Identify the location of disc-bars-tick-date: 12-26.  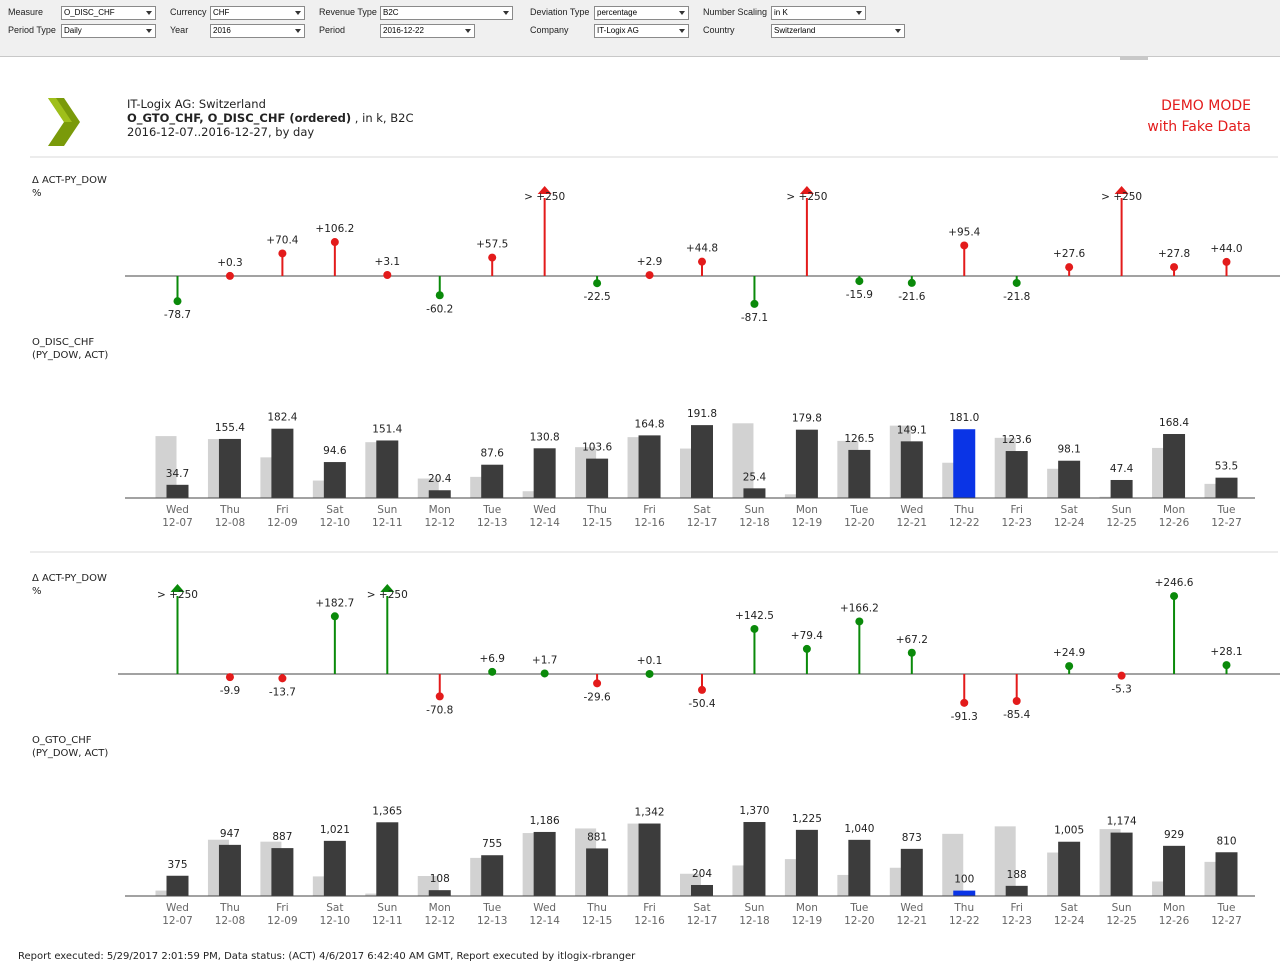
(1174, 523).